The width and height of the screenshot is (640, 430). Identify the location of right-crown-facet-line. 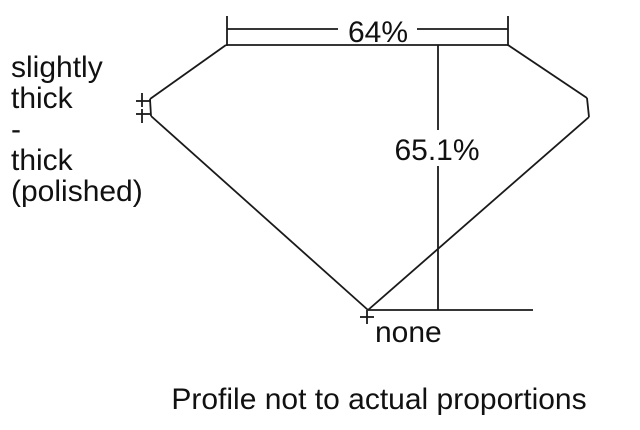
(547, 71).